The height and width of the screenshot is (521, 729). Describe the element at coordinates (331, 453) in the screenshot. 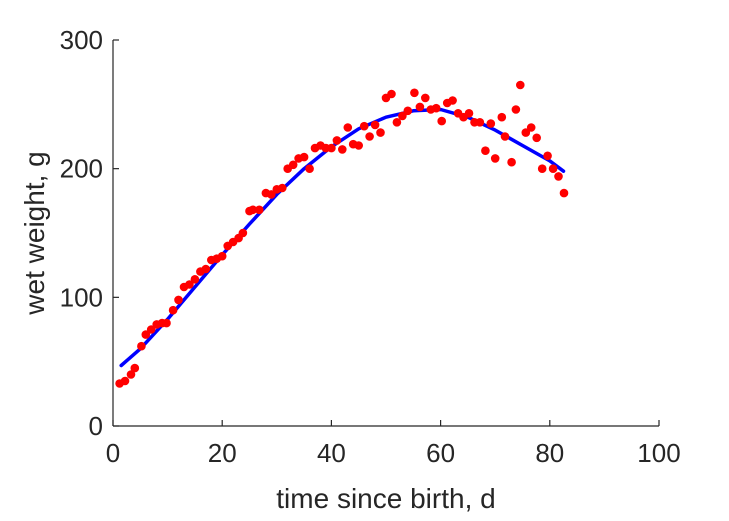

I see `x-tick-label: 40` at that location.